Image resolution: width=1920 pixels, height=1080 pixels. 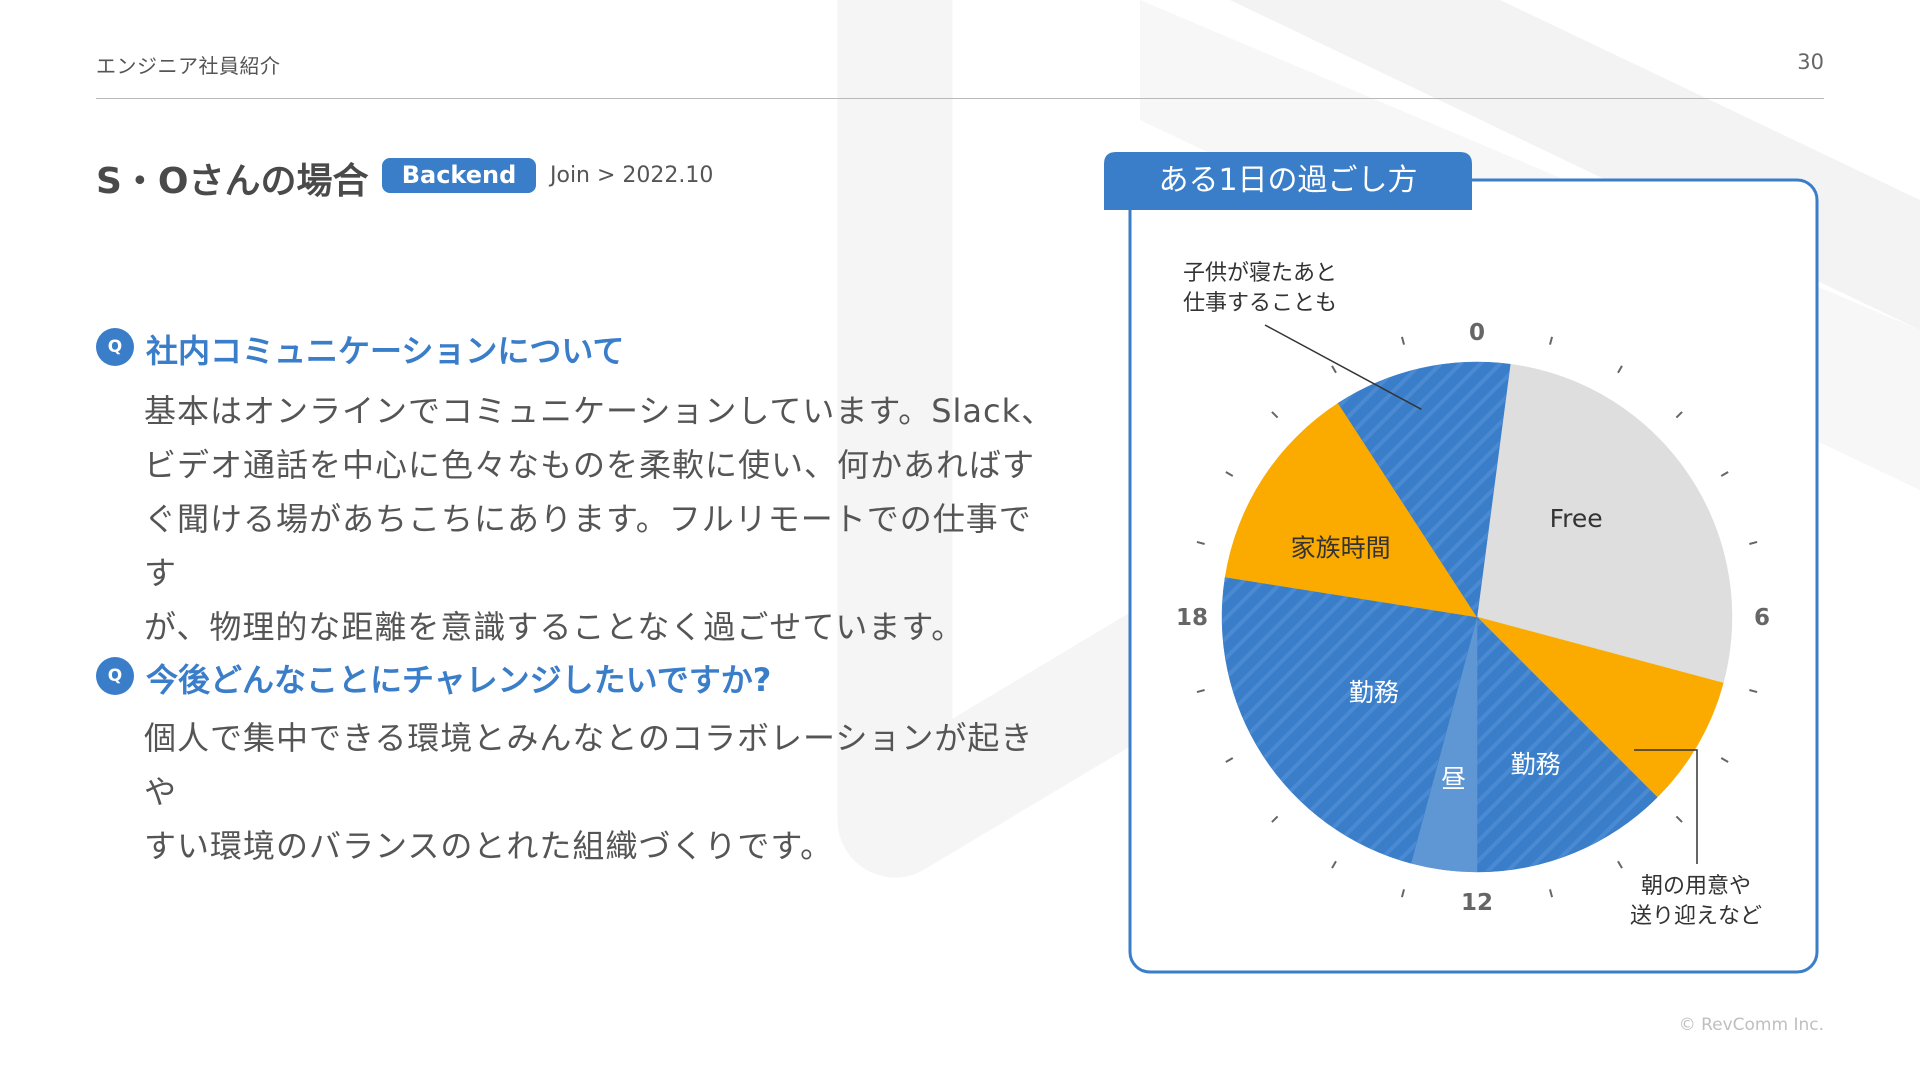 I want to click on copyright: © RevComm Inc., so click(x=1751, y=1025).